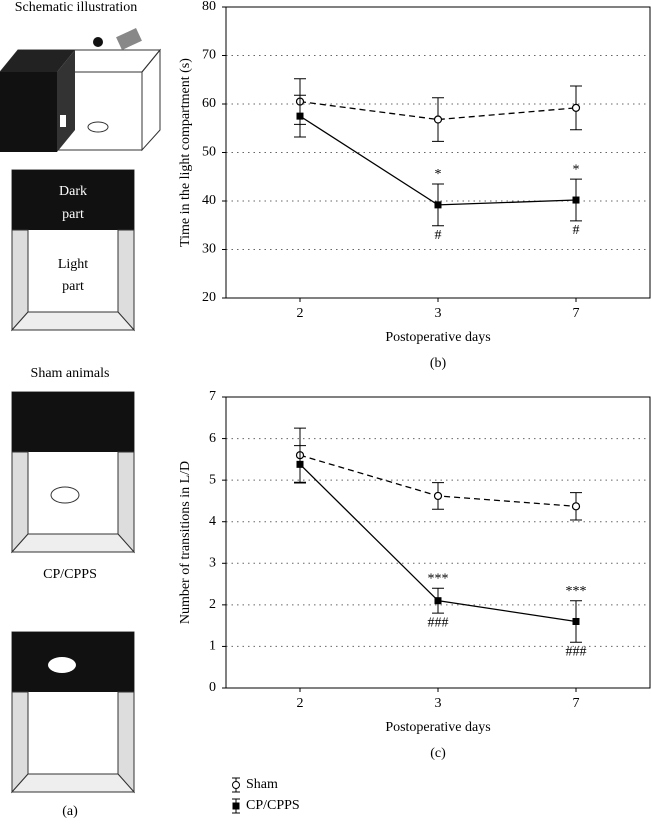 This screenshot has height=825, width=651. Describe the element at coordinates (212, 646) in the screenshot. I see `y-tick-label: 1` at that location.